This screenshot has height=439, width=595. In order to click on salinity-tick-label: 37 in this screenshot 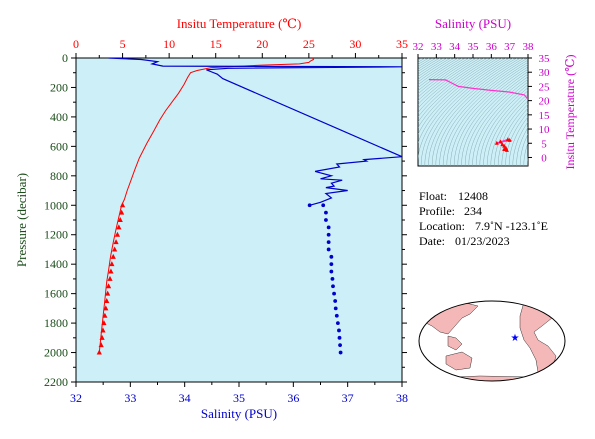, I will do `click(348, 398)`.